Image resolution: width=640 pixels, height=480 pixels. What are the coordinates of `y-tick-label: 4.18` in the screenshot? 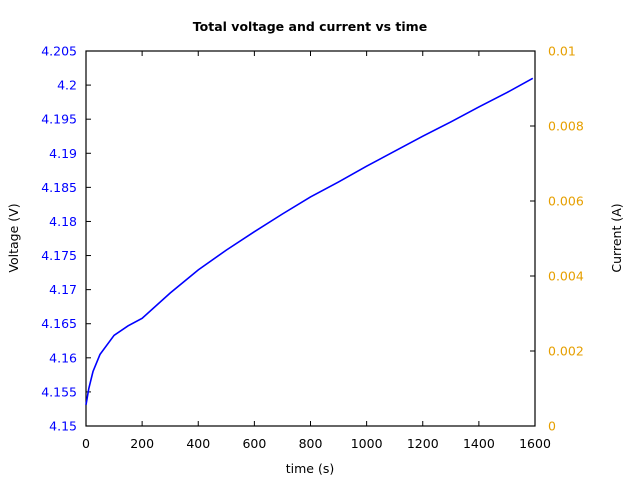 It's located at (63, 221).